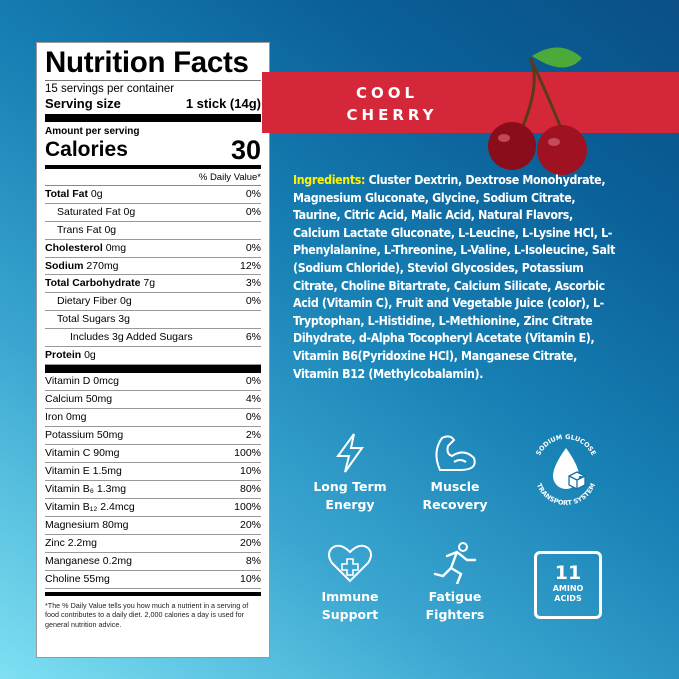  I want to click on nutrient-row: Dietary Fiber 0g 0%, so click(153, 302).